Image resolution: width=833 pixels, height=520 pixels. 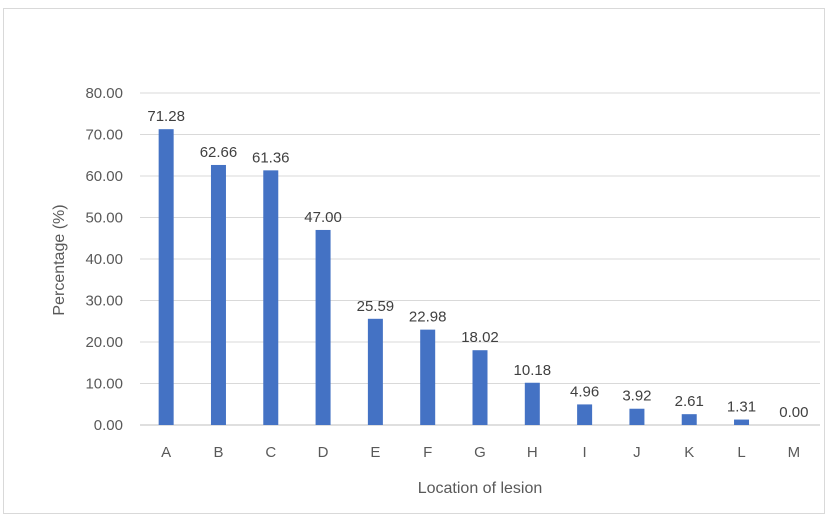 What do you see at coordinates (104, 93) in the screenshot?
I see `y-tick-label: 80.00` at bounding box center [104, 93].